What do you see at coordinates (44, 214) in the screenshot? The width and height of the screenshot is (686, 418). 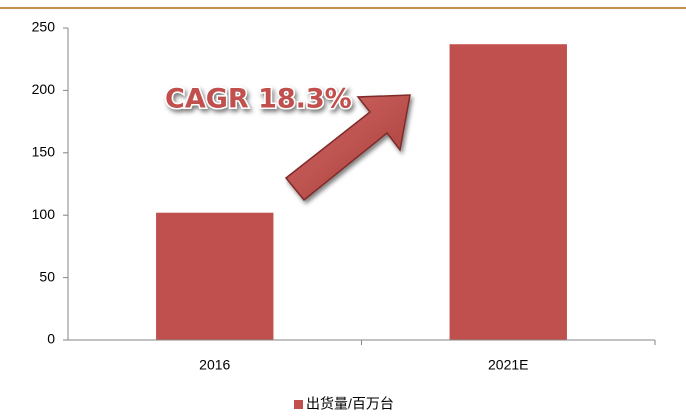 I see `y-tick-label: 100` at bounding box center [44, 214].